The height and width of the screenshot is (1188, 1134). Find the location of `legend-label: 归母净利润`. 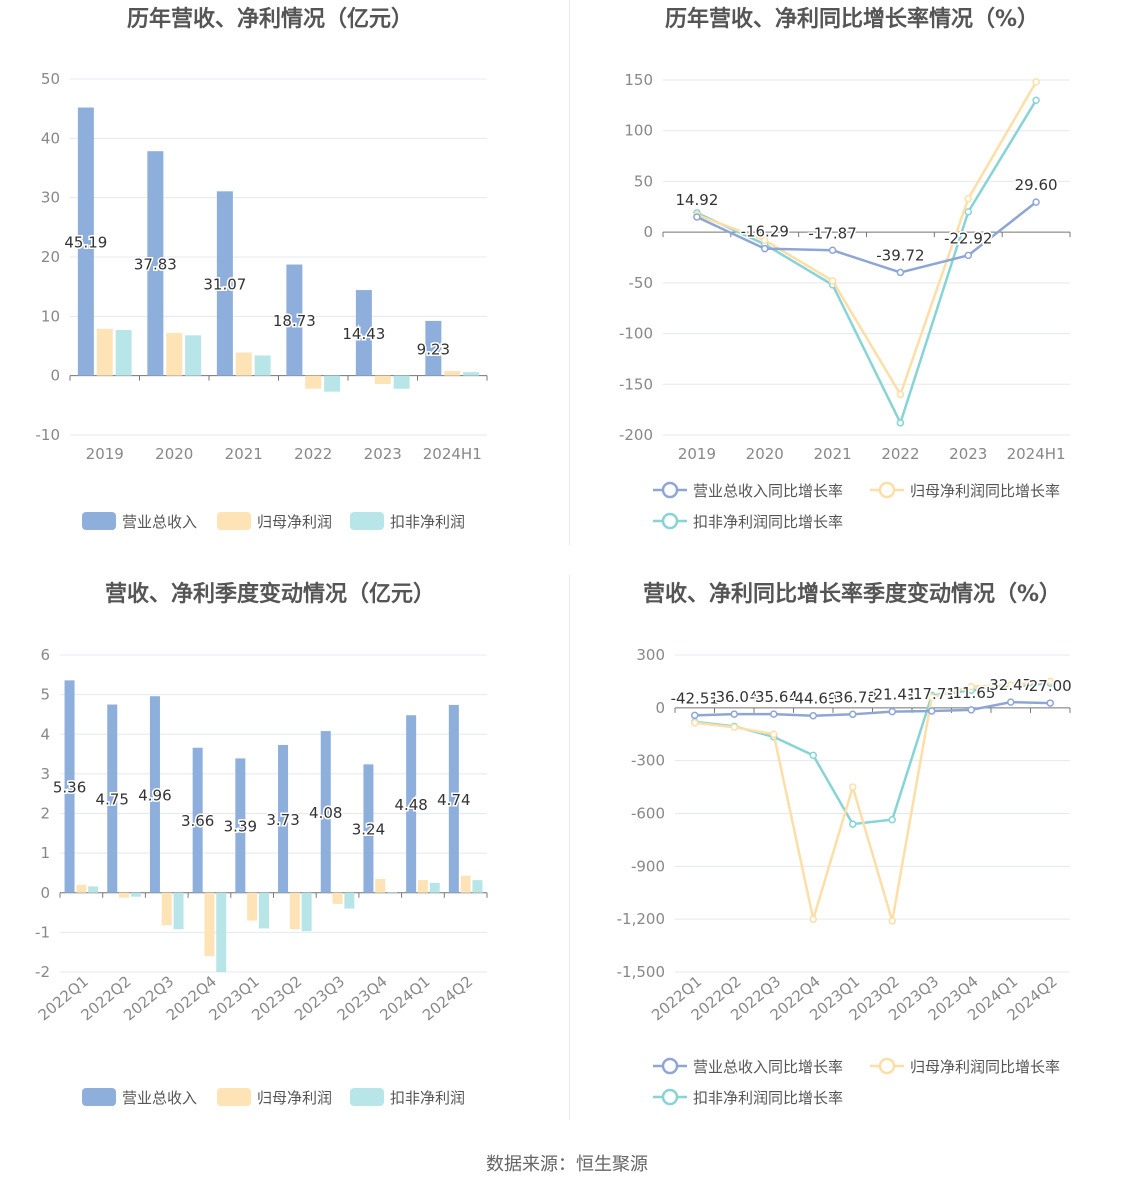

legend-label: 归母净利润 is located at coordinates (294, 1098).